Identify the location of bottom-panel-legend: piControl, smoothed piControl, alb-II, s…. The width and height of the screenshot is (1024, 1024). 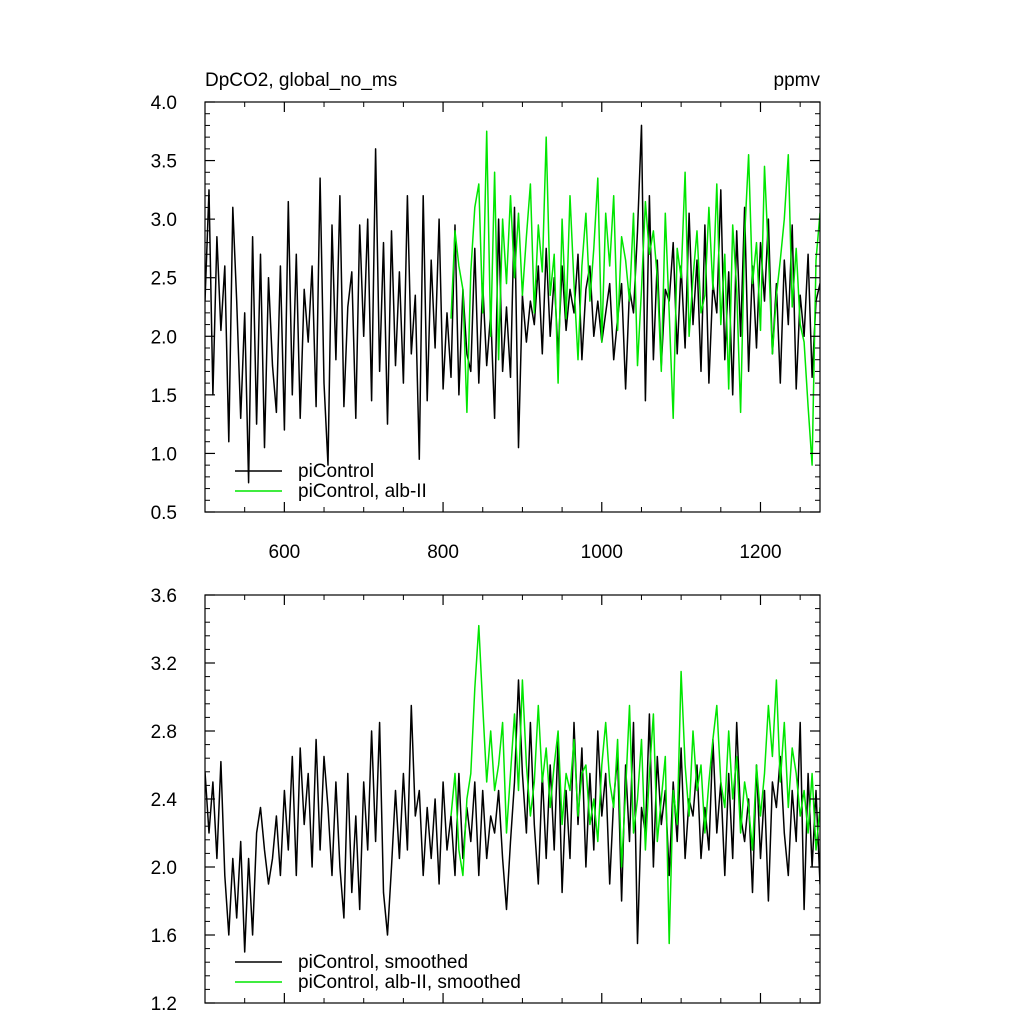
(378, 972).